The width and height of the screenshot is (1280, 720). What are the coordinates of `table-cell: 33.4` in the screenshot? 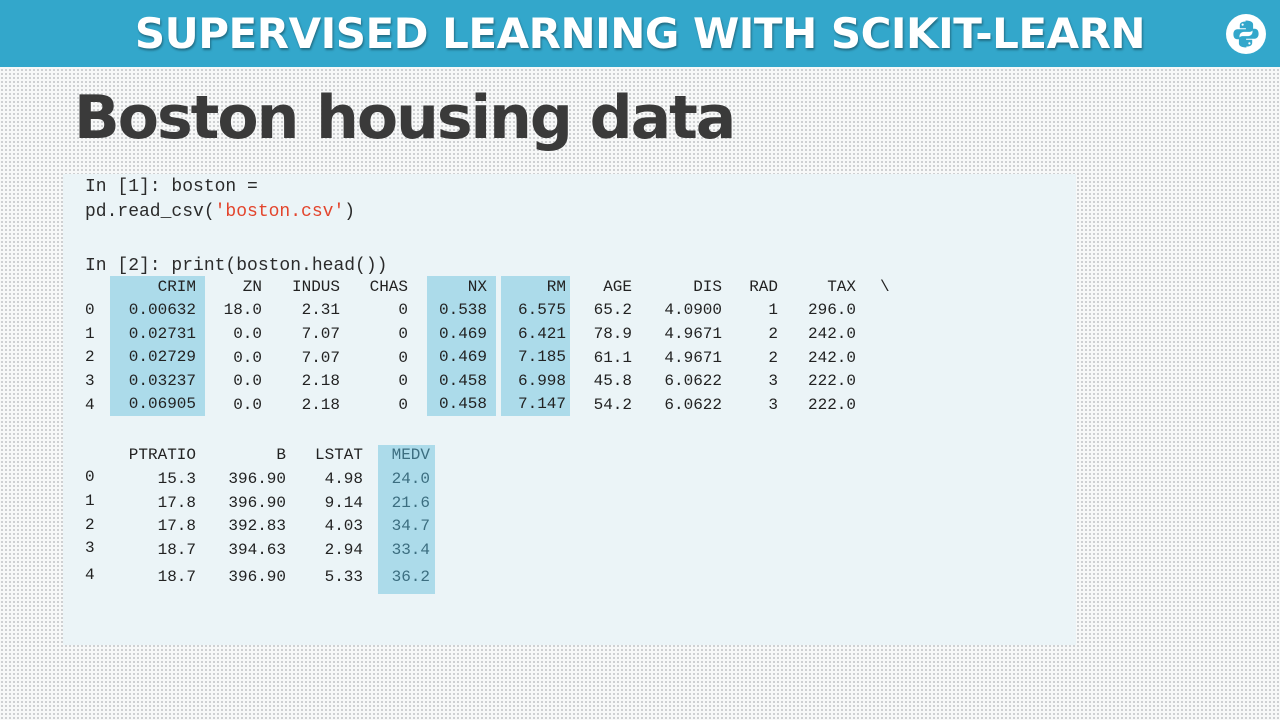 It's located at (410, 550).